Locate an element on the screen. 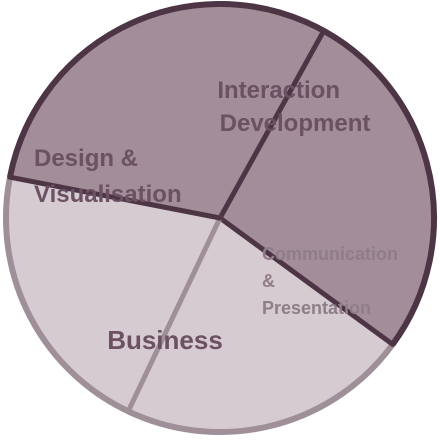 The width and height of the screenshot is (440, 440). slice-label-business: Business is located at coordinates (165, 340).